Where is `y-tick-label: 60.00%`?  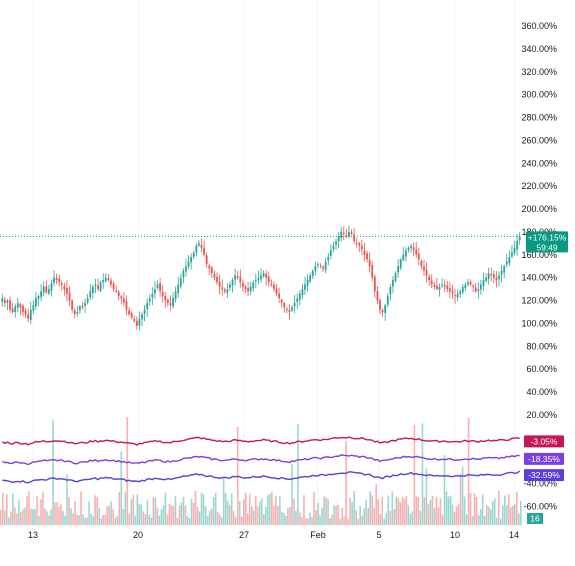
y-tick-label: 60.00% is located at coordinates (541, 369).